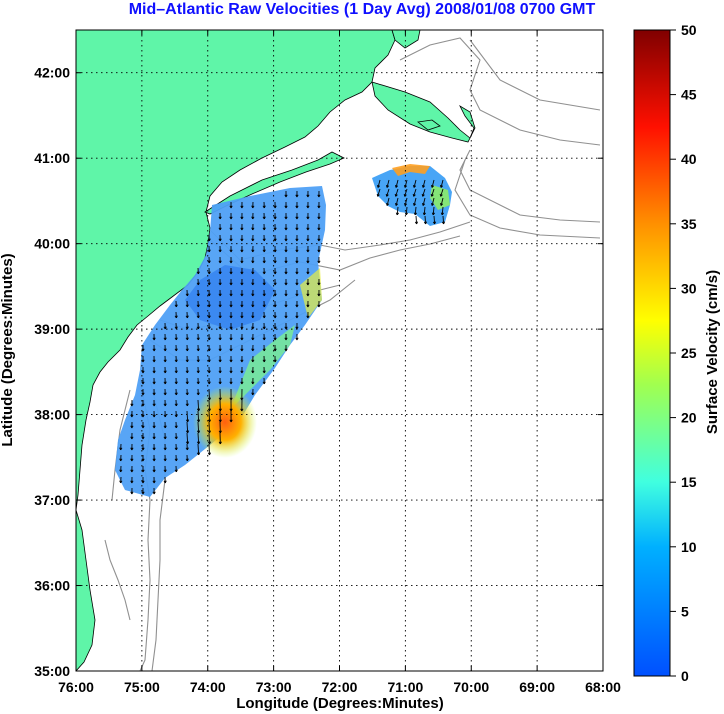 The height and width of the screenshot is (714, 724). I want to click on y-tick-labels: 35:00 36:00 37:00 38:00 39:00 40:00 41:00 42:00, so click(52, 372).